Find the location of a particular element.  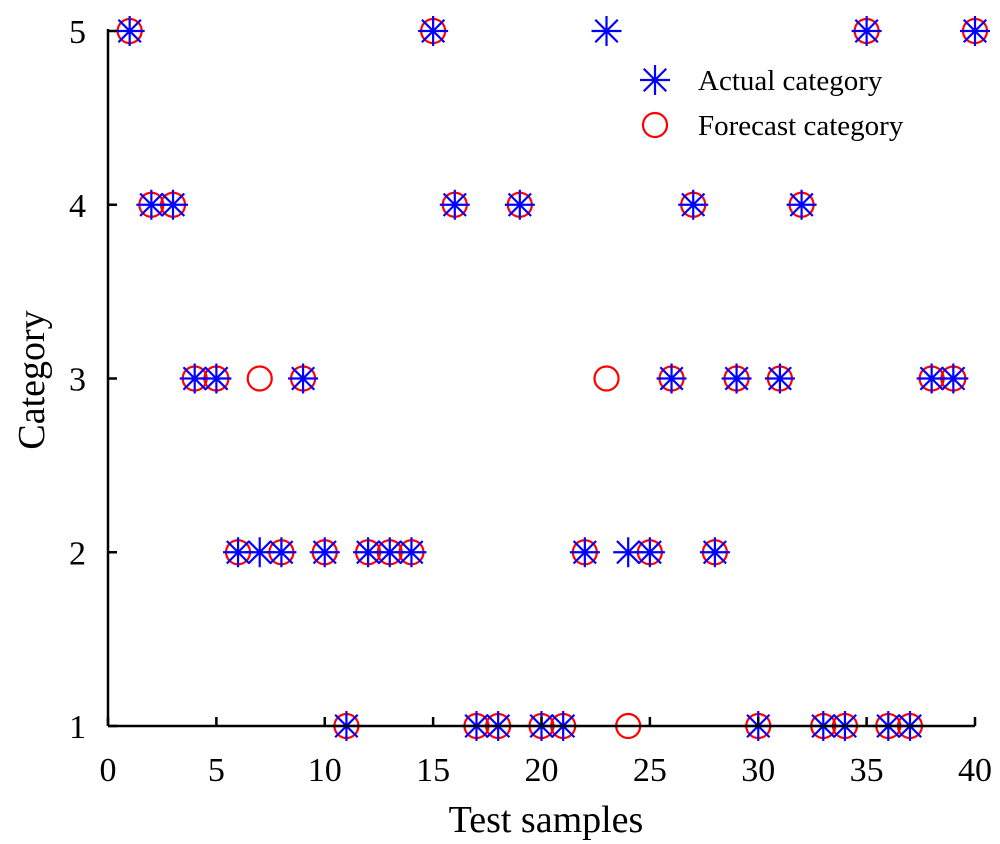

legend-label-forecast: Forecast category is located at coordinates (801, 126).